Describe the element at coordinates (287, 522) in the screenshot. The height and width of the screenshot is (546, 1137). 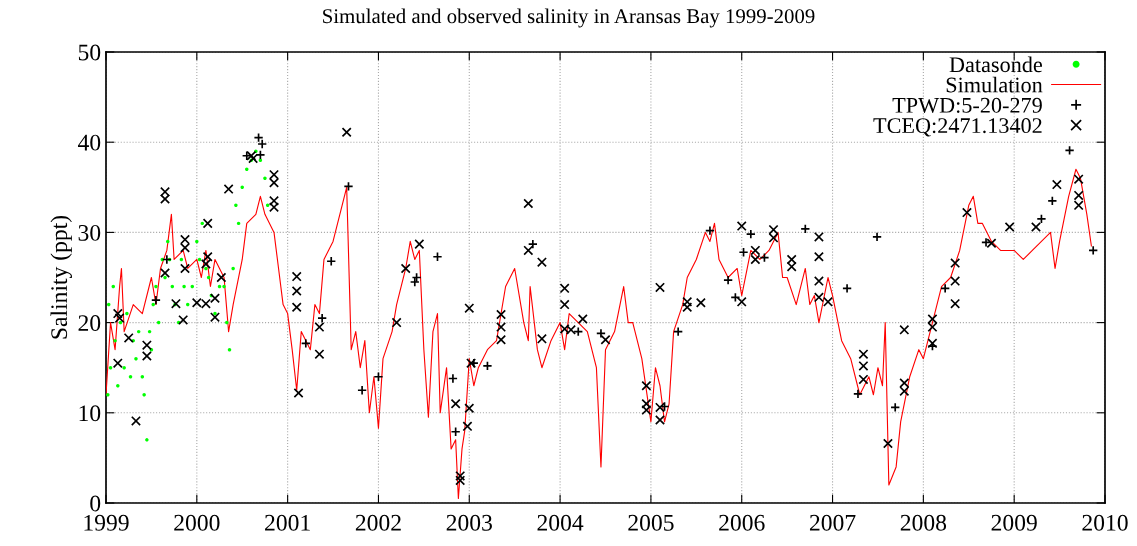
I see `x-tick-label: 2001` at that location.